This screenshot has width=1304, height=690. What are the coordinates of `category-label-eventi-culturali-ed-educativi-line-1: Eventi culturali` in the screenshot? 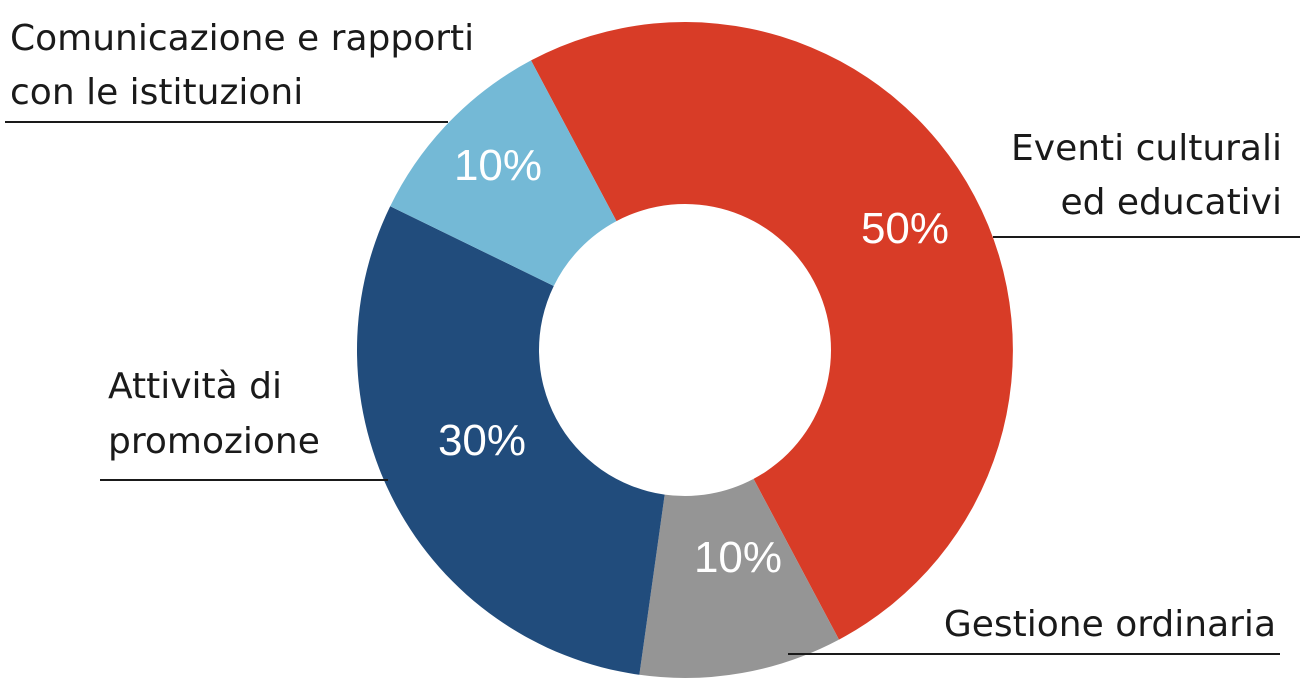 It's located at (1146, 148).